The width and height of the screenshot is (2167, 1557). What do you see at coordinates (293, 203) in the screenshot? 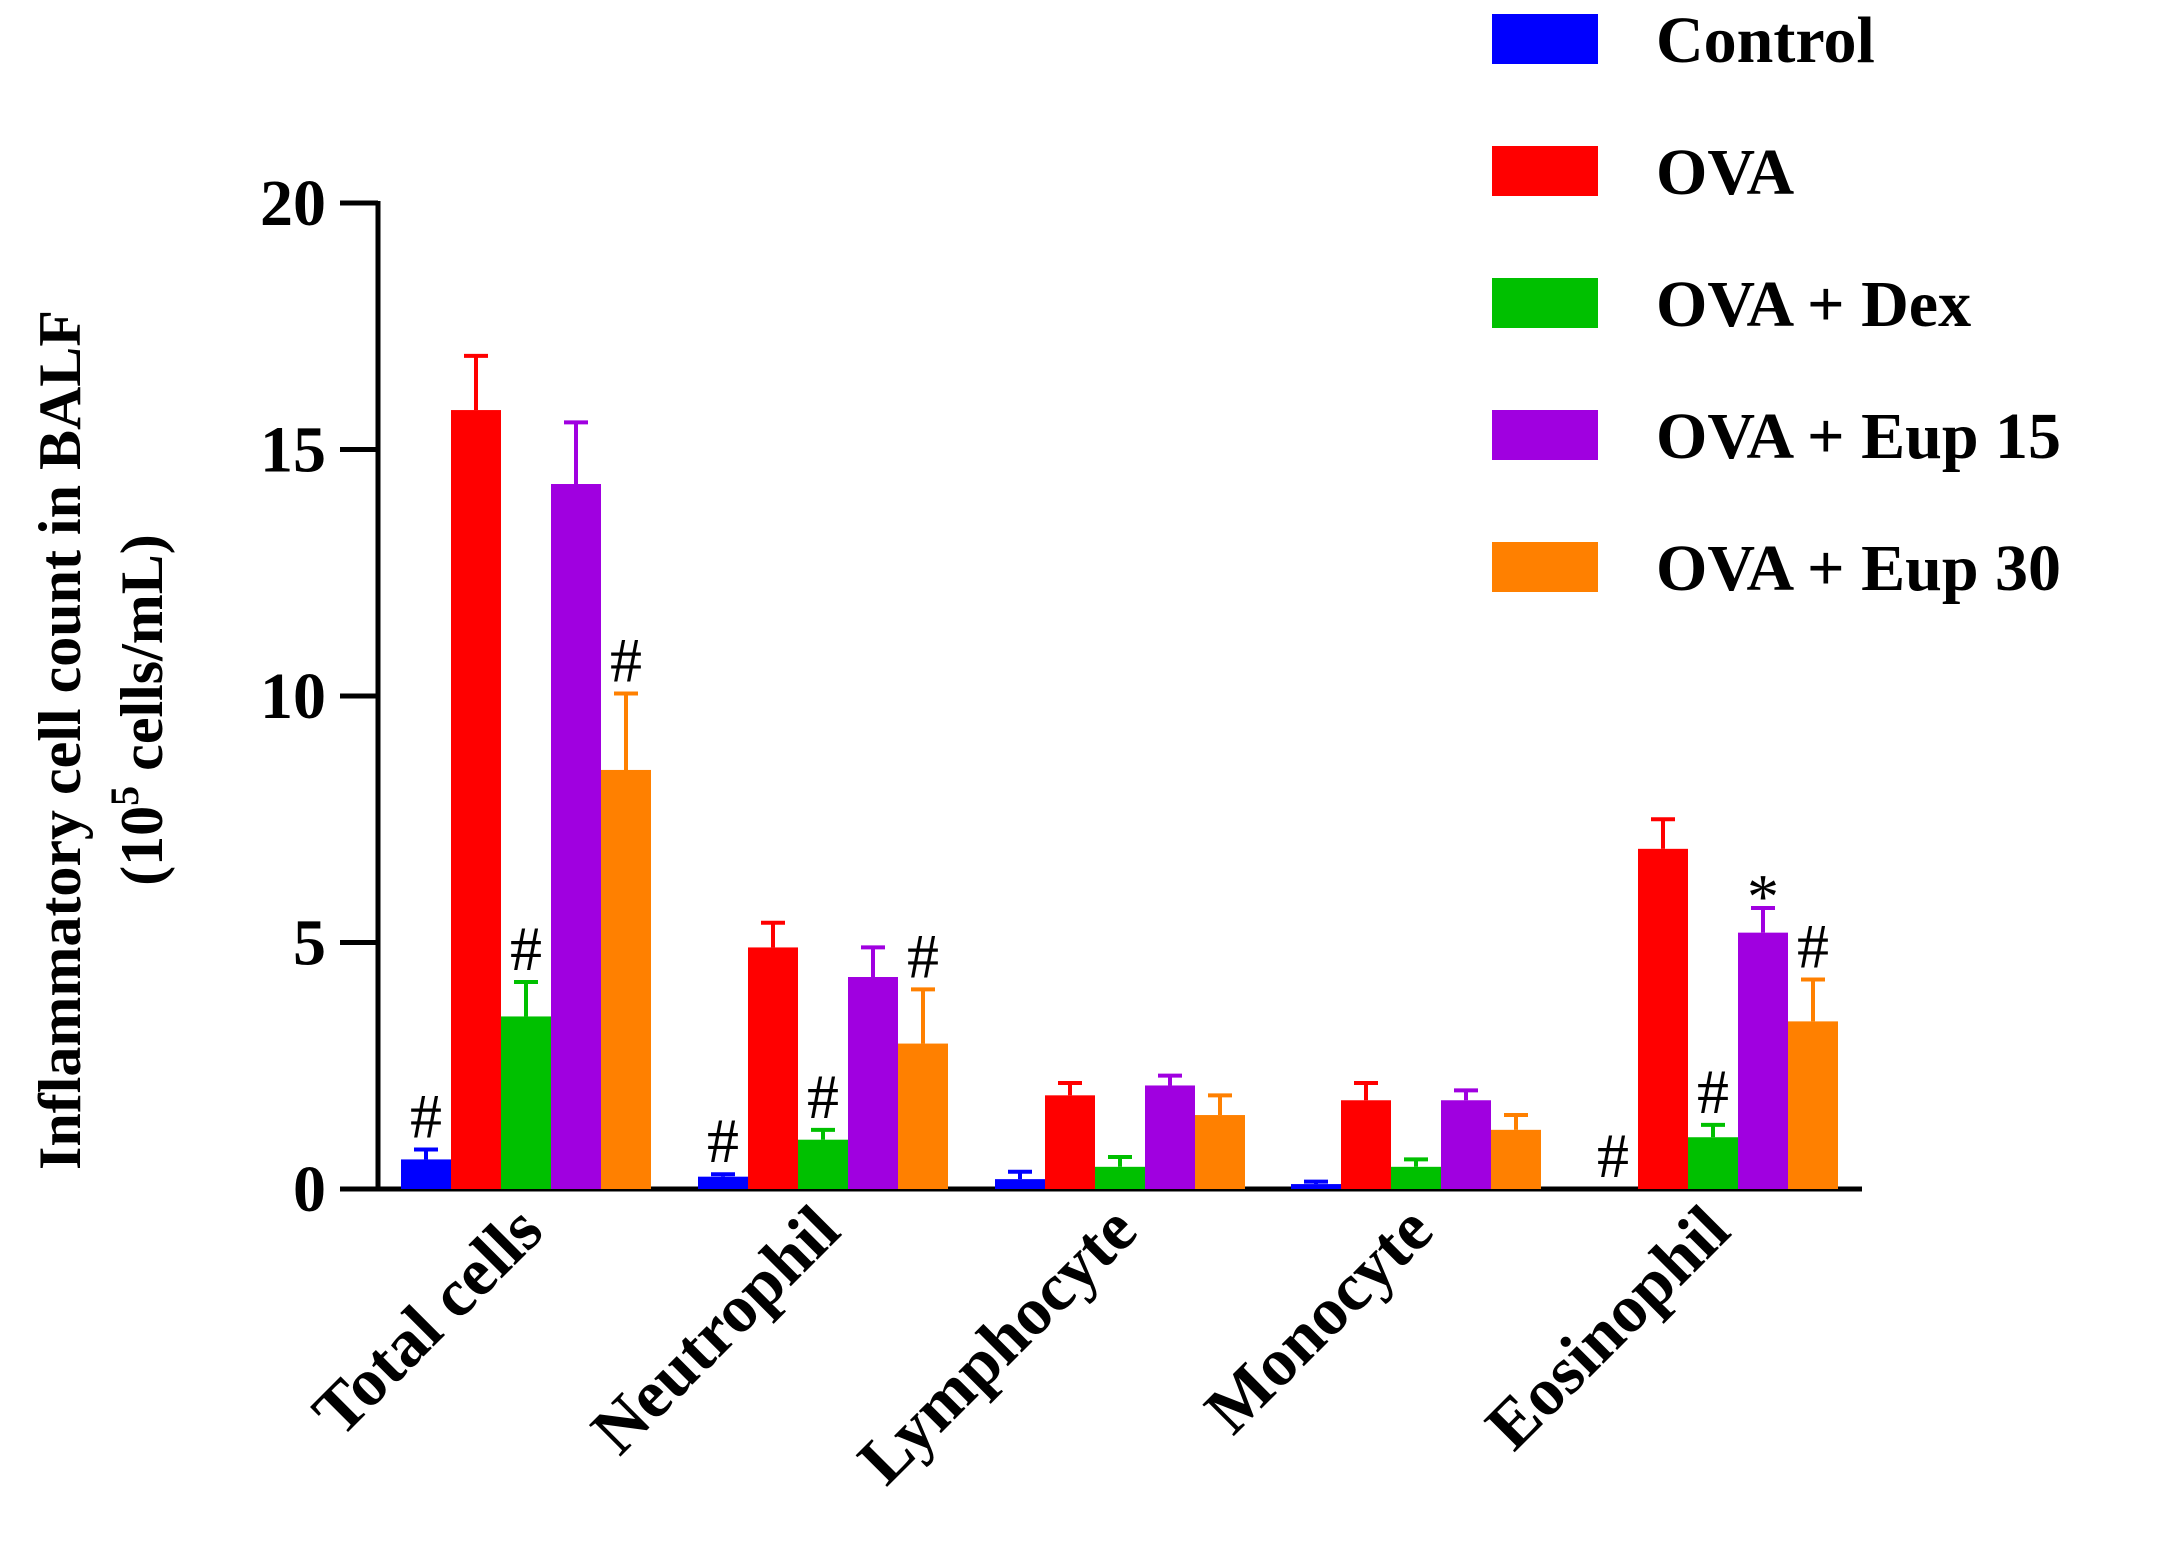
I see `y-tick-label: 20` at bounding box center [293, 203].